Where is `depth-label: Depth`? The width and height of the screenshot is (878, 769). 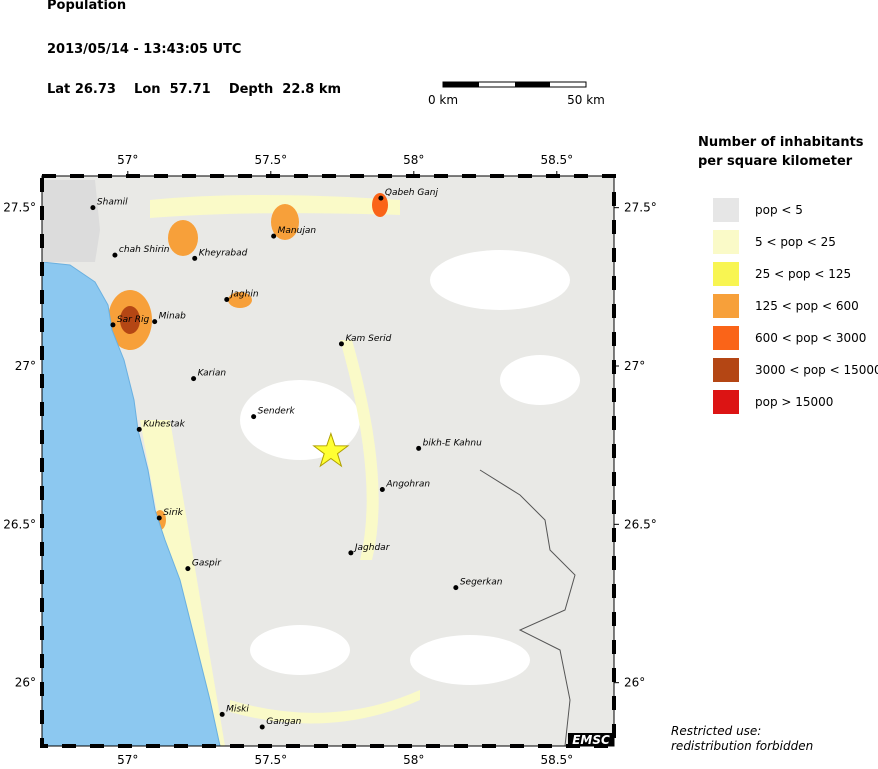
depth-label: Depth is located at coordinates (251, 89).